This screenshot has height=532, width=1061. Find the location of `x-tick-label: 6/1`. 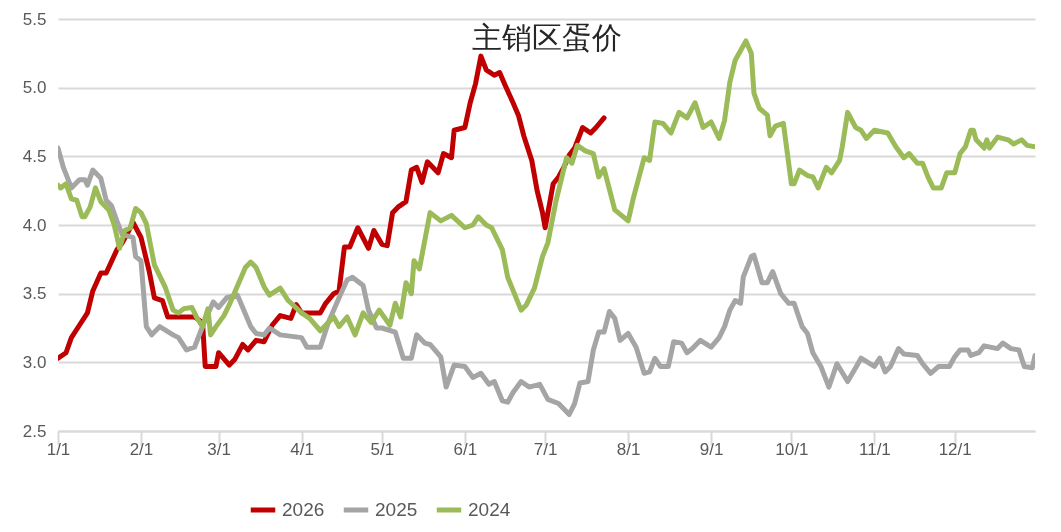

x-tick-label: 6/1 is located at coordinates (465, 449).